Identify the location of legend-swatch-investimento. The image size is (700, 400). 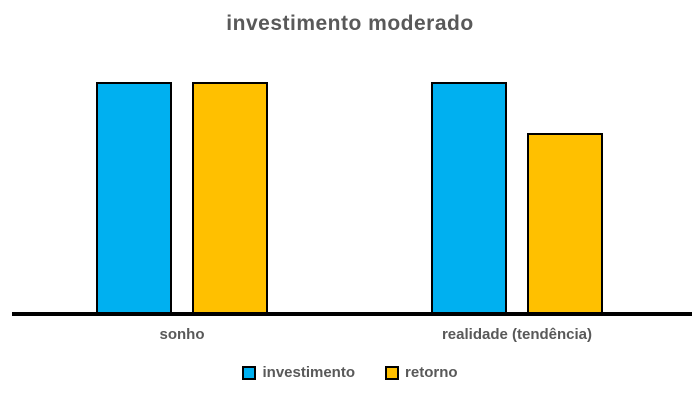
(249, 372).